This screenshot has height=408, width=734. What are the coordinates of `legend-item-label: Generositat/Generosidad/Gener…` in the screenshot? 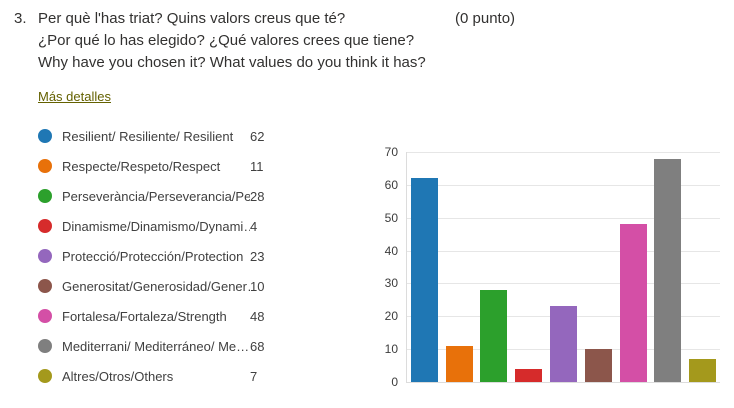 It's located at (156, 286).